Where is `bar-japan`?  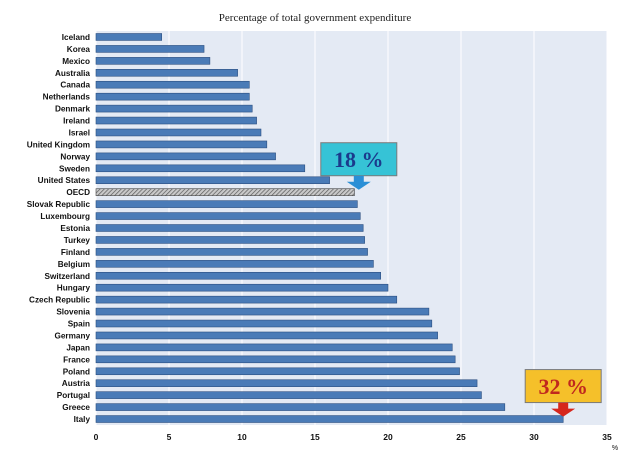 bar-japan is located at coordinates (274, 347).